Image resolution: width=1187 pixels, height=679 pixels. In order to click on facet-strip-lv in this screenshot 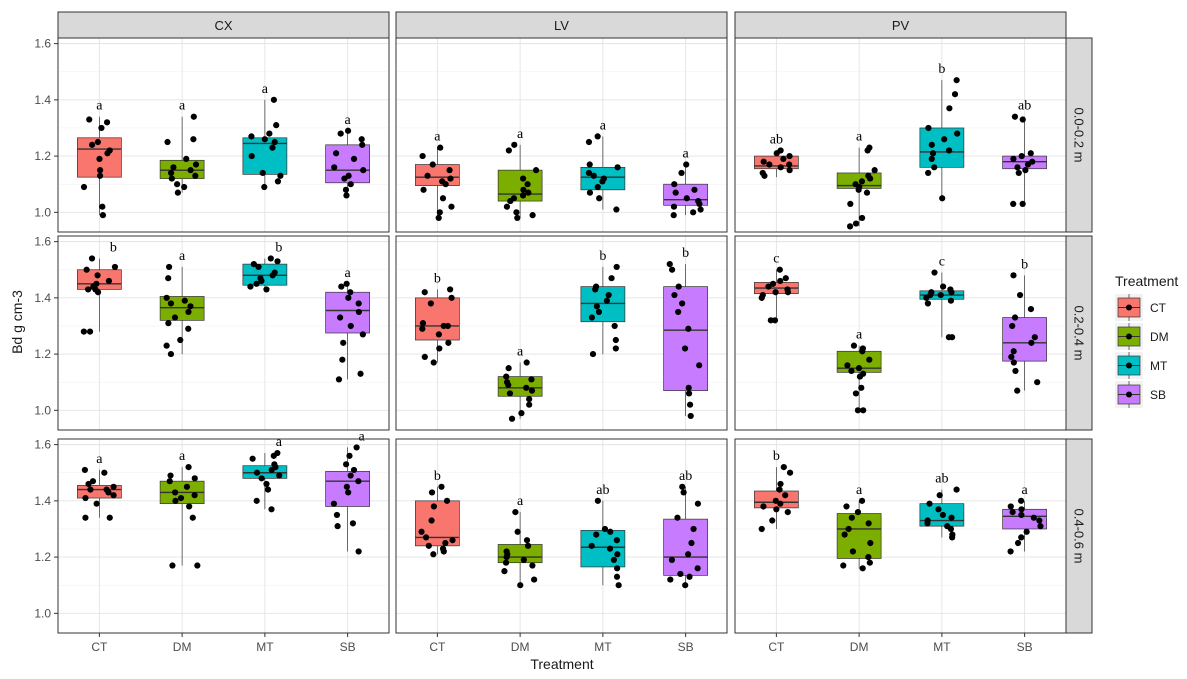, I will do `click(561, 25)`.